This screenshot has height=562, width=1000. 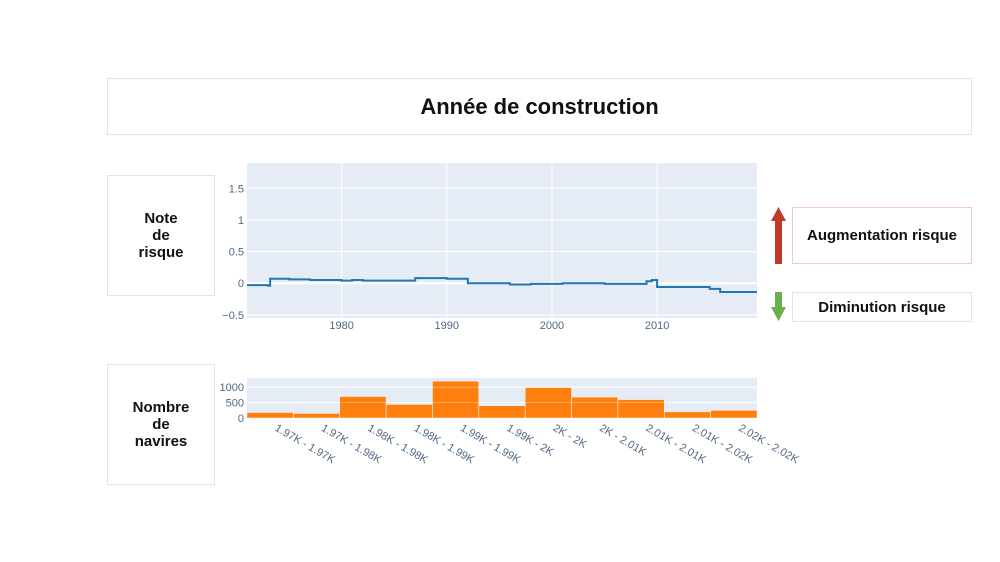 I want to click on increase-arrow-icon, so click(x=778, y=214).